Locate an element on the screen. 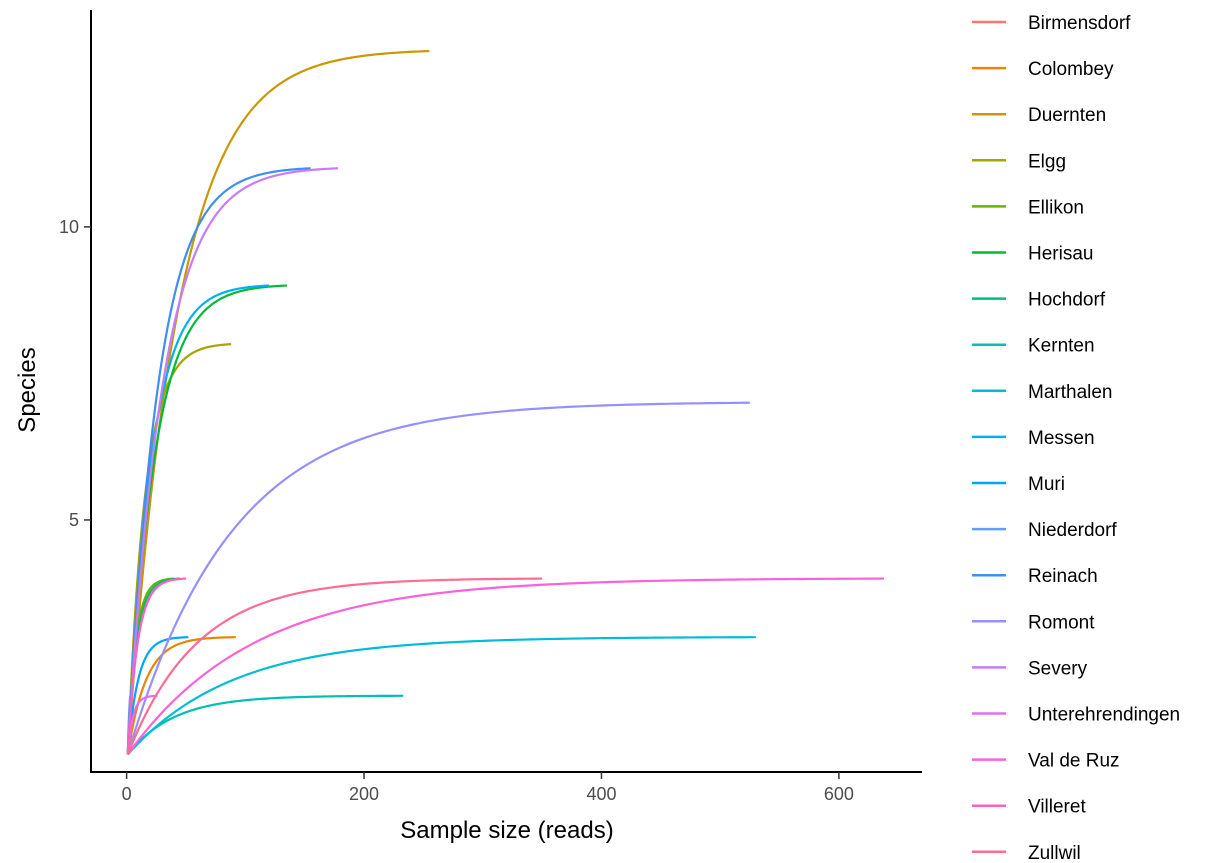  legend-label: Kernten is located at coordinates (1061, 346).